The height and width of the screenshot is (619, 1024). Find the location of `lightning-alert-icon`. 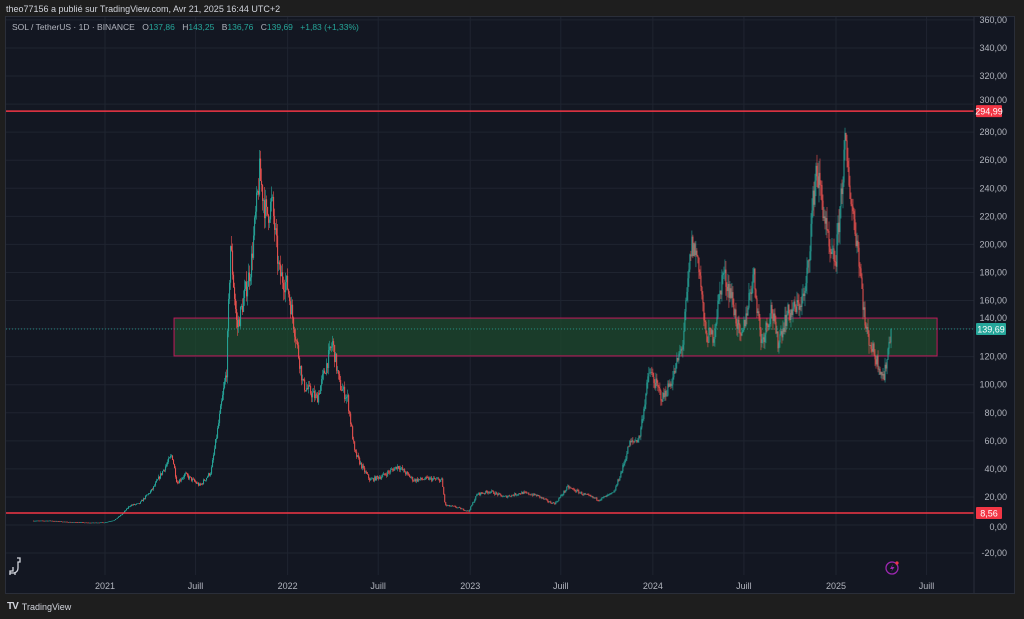

lightning-alert-icon is located at coordinates (892, 568).